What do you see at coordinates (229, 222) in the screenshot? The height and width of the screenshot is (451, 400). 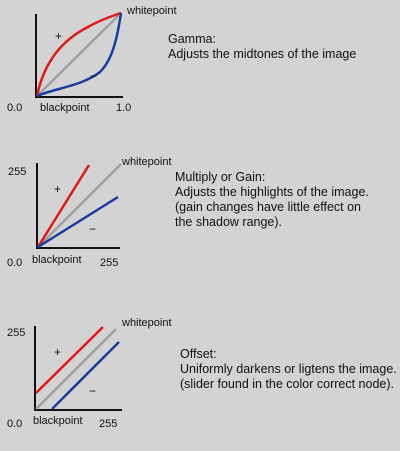 I see `gain-line-3: the shadow range).` at bounding box center [229, 222].